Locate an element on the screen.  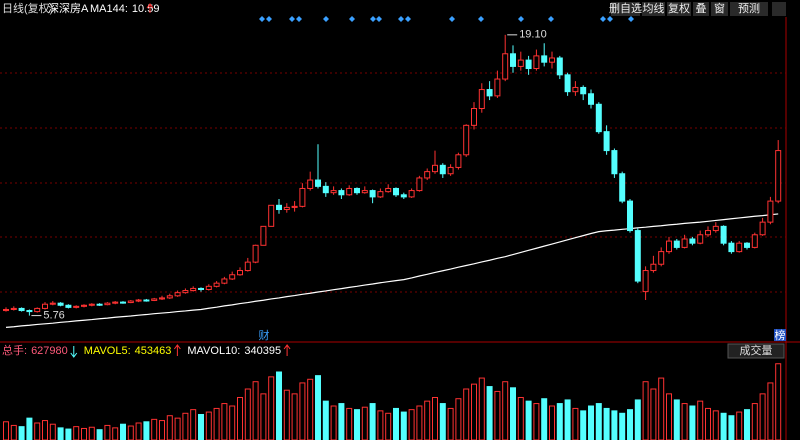
toolbar-button: 均线 is located at coordinates (654, 8).